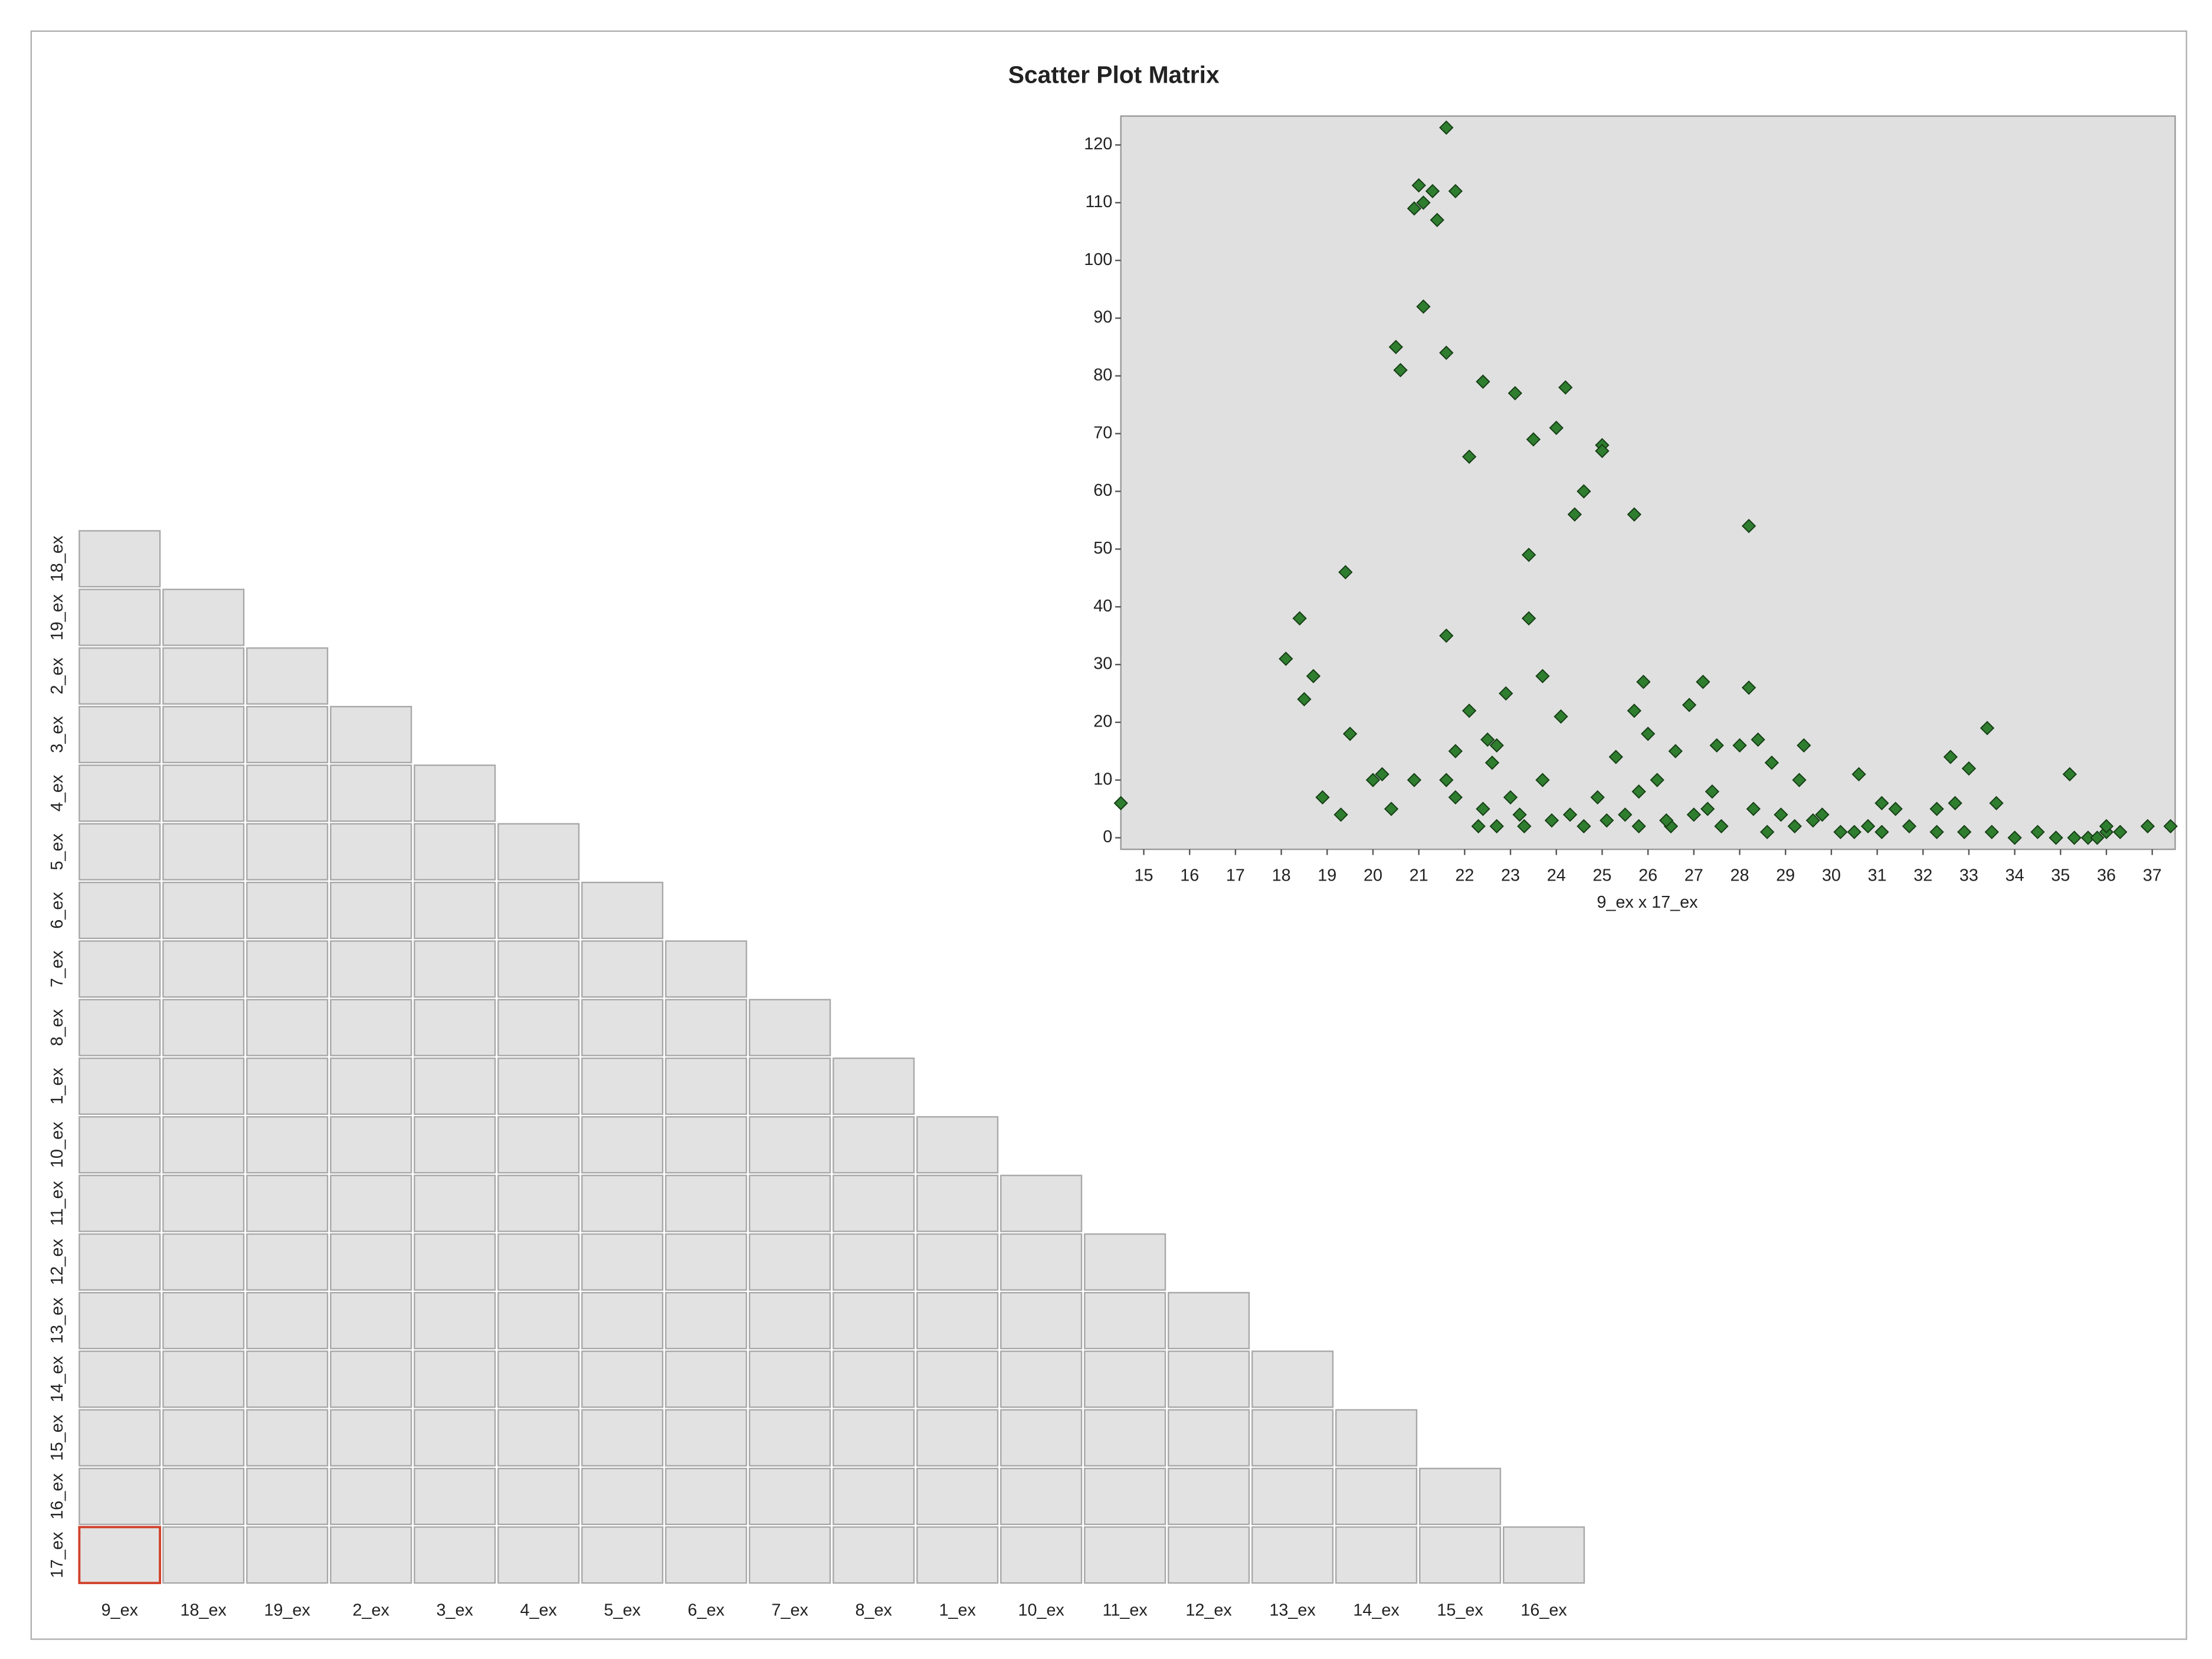  I want to click on row-label: 4_ex, so click(57, 792).